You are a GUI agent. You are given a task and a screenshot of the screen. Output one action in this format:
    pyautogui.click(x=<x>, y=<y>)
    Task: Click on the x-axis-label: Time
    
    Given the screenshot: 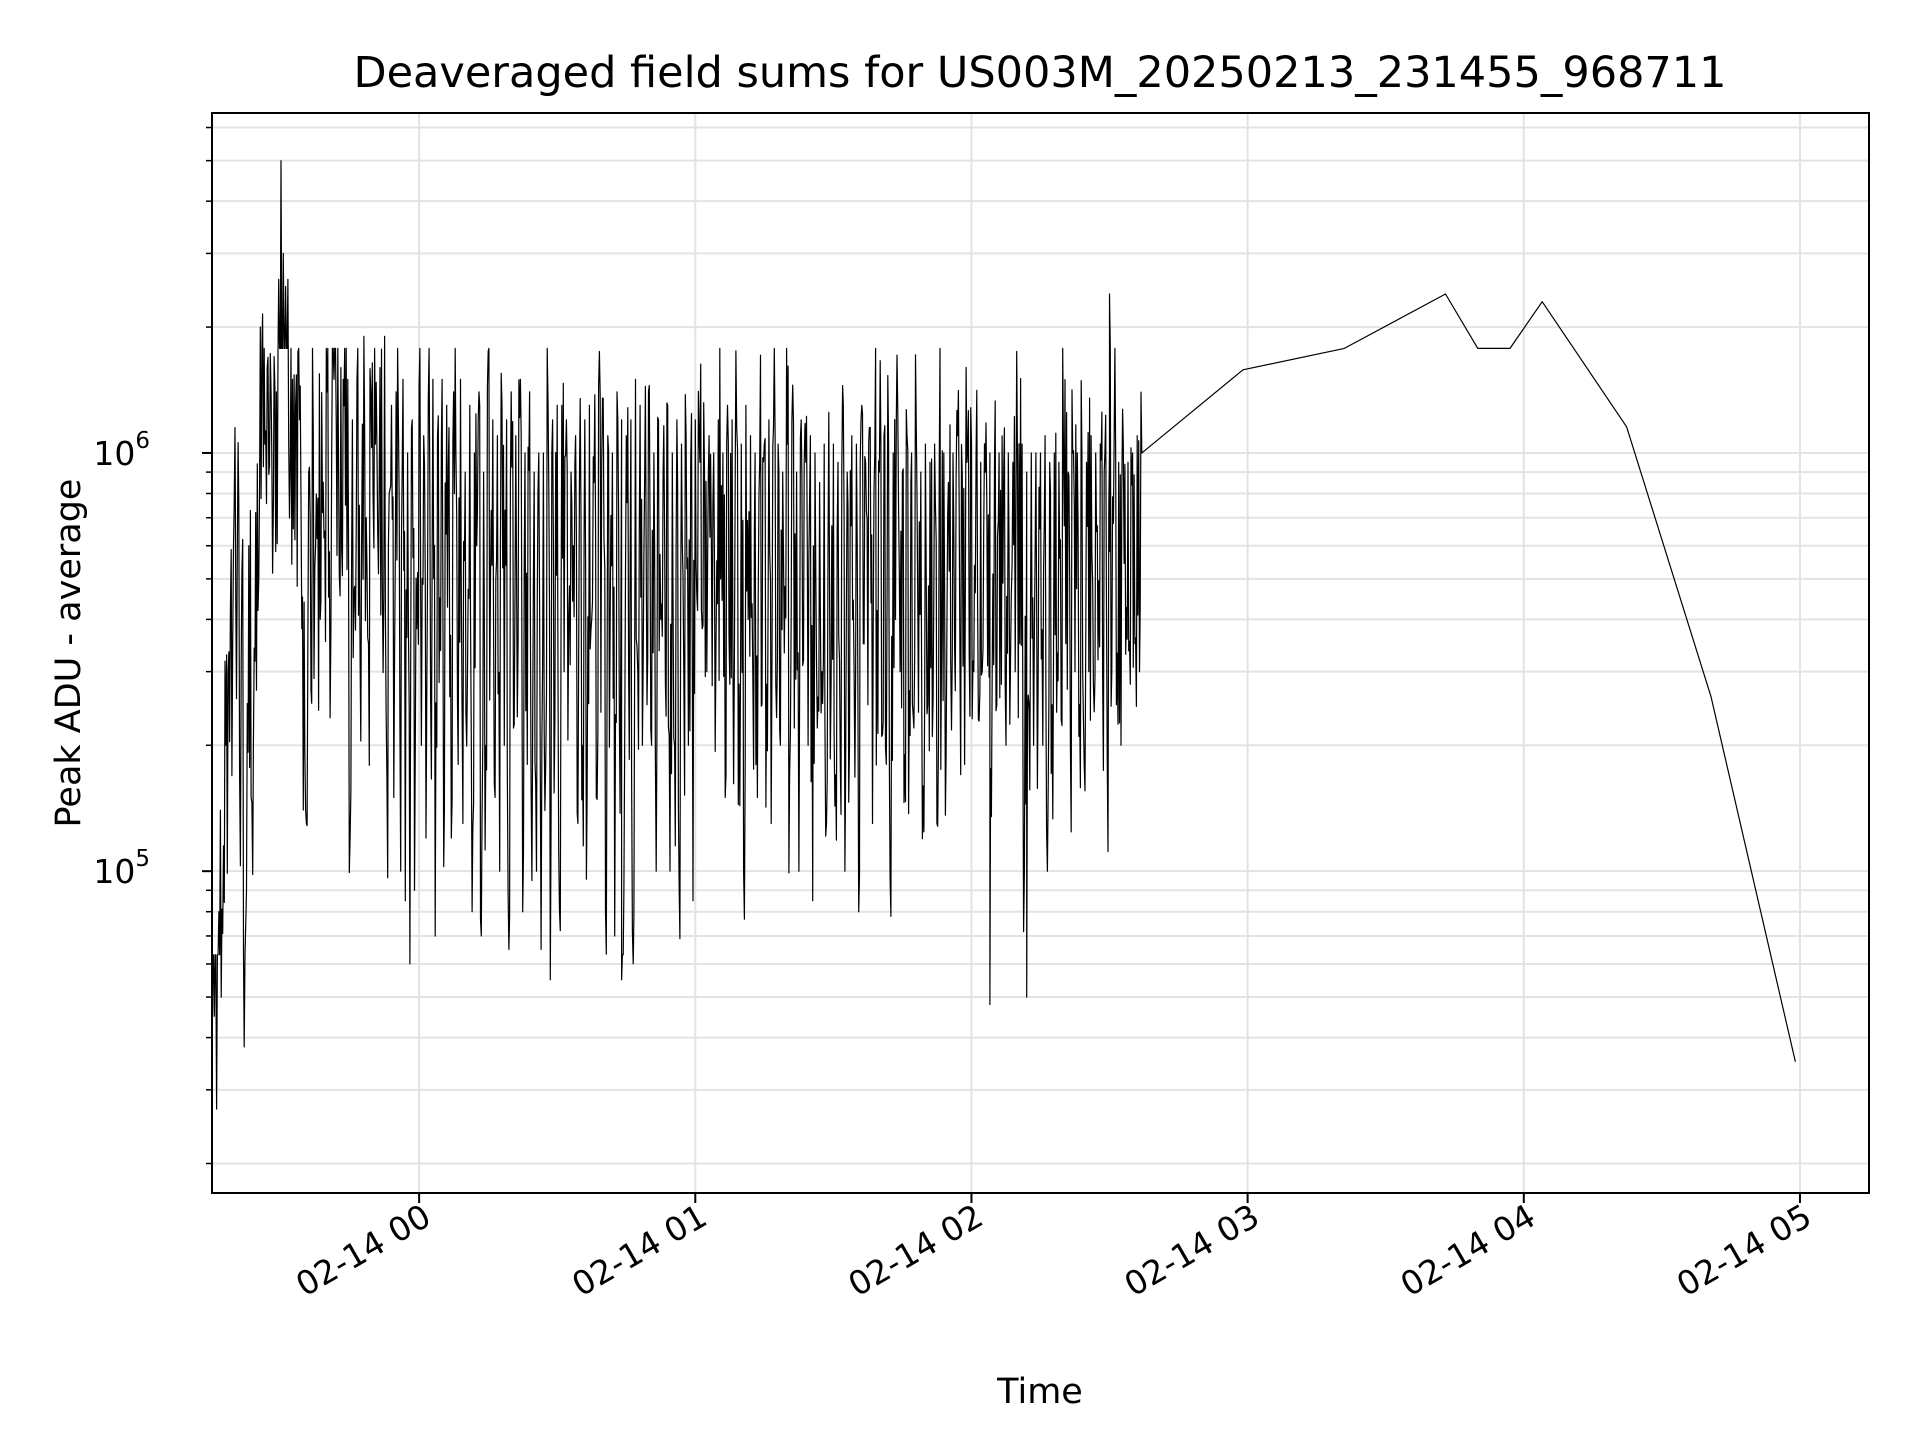 What is the action you would take?
    pyautogui.click(x=1039, y=1392)
    